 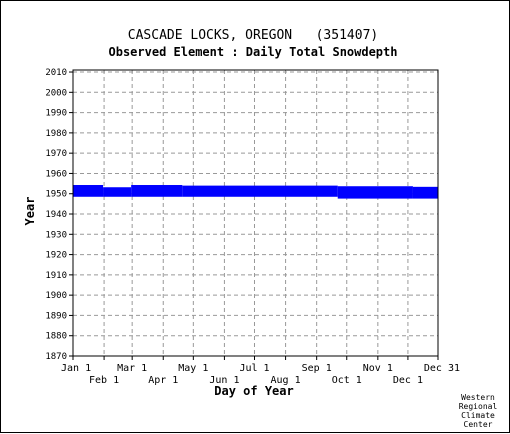 I want to click on credit-line: Climate, so click(x=478, y=415).